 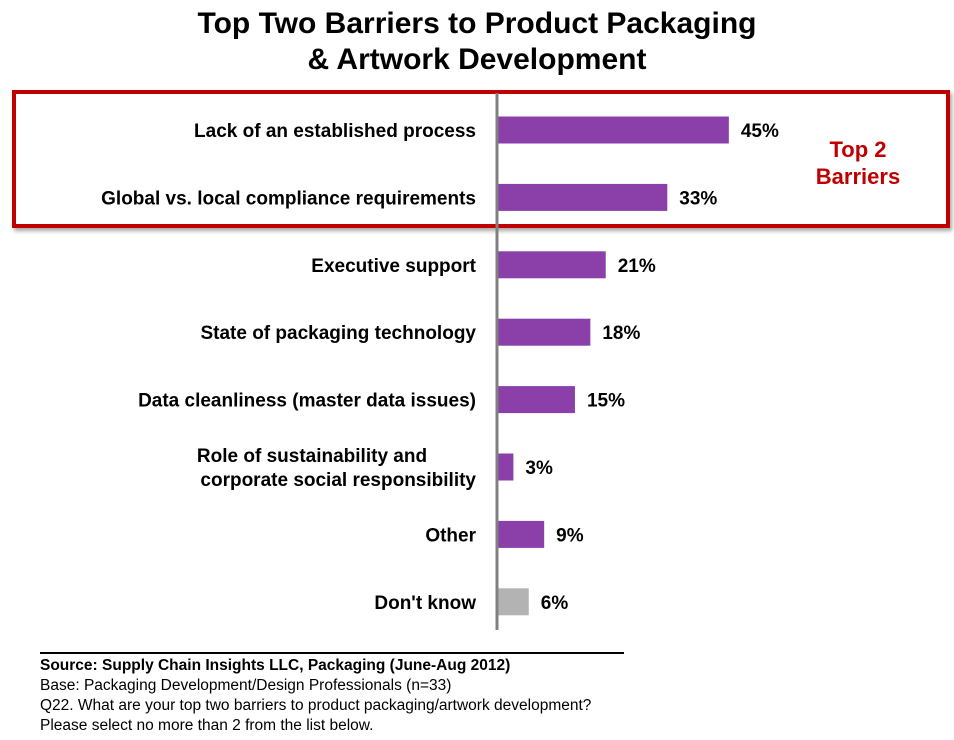 I want to click on footer-divider, so click(x=332, y=653).